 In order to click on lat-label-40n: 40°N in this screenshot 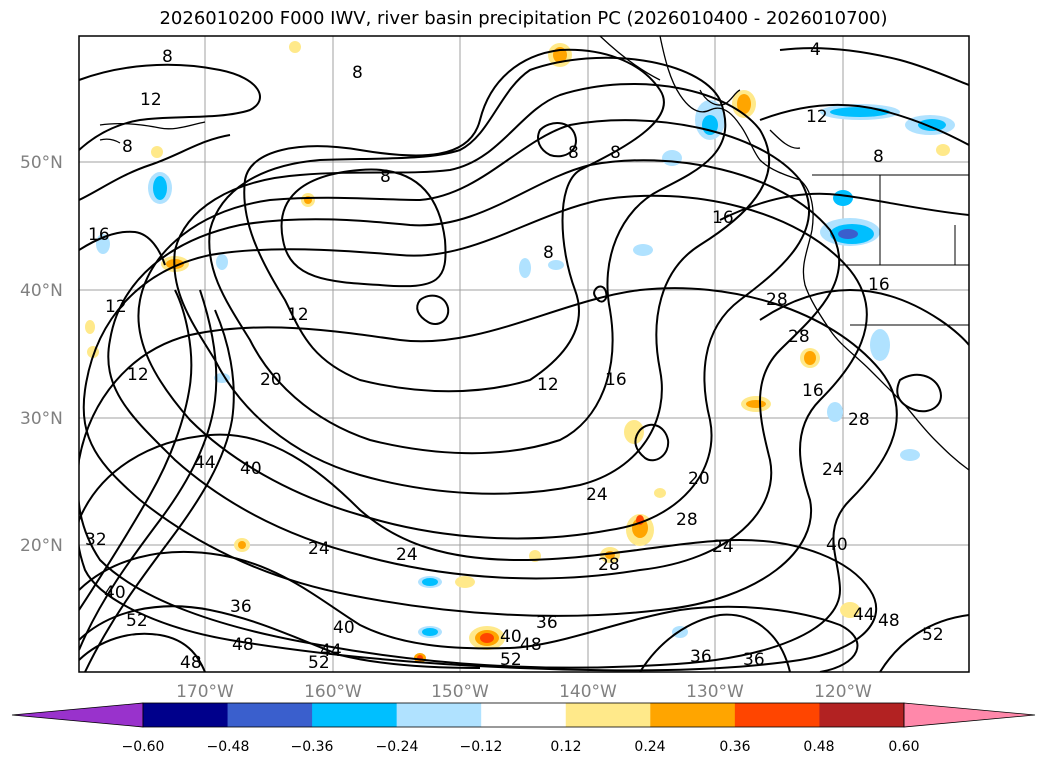, I will do `click(41, 291)`.